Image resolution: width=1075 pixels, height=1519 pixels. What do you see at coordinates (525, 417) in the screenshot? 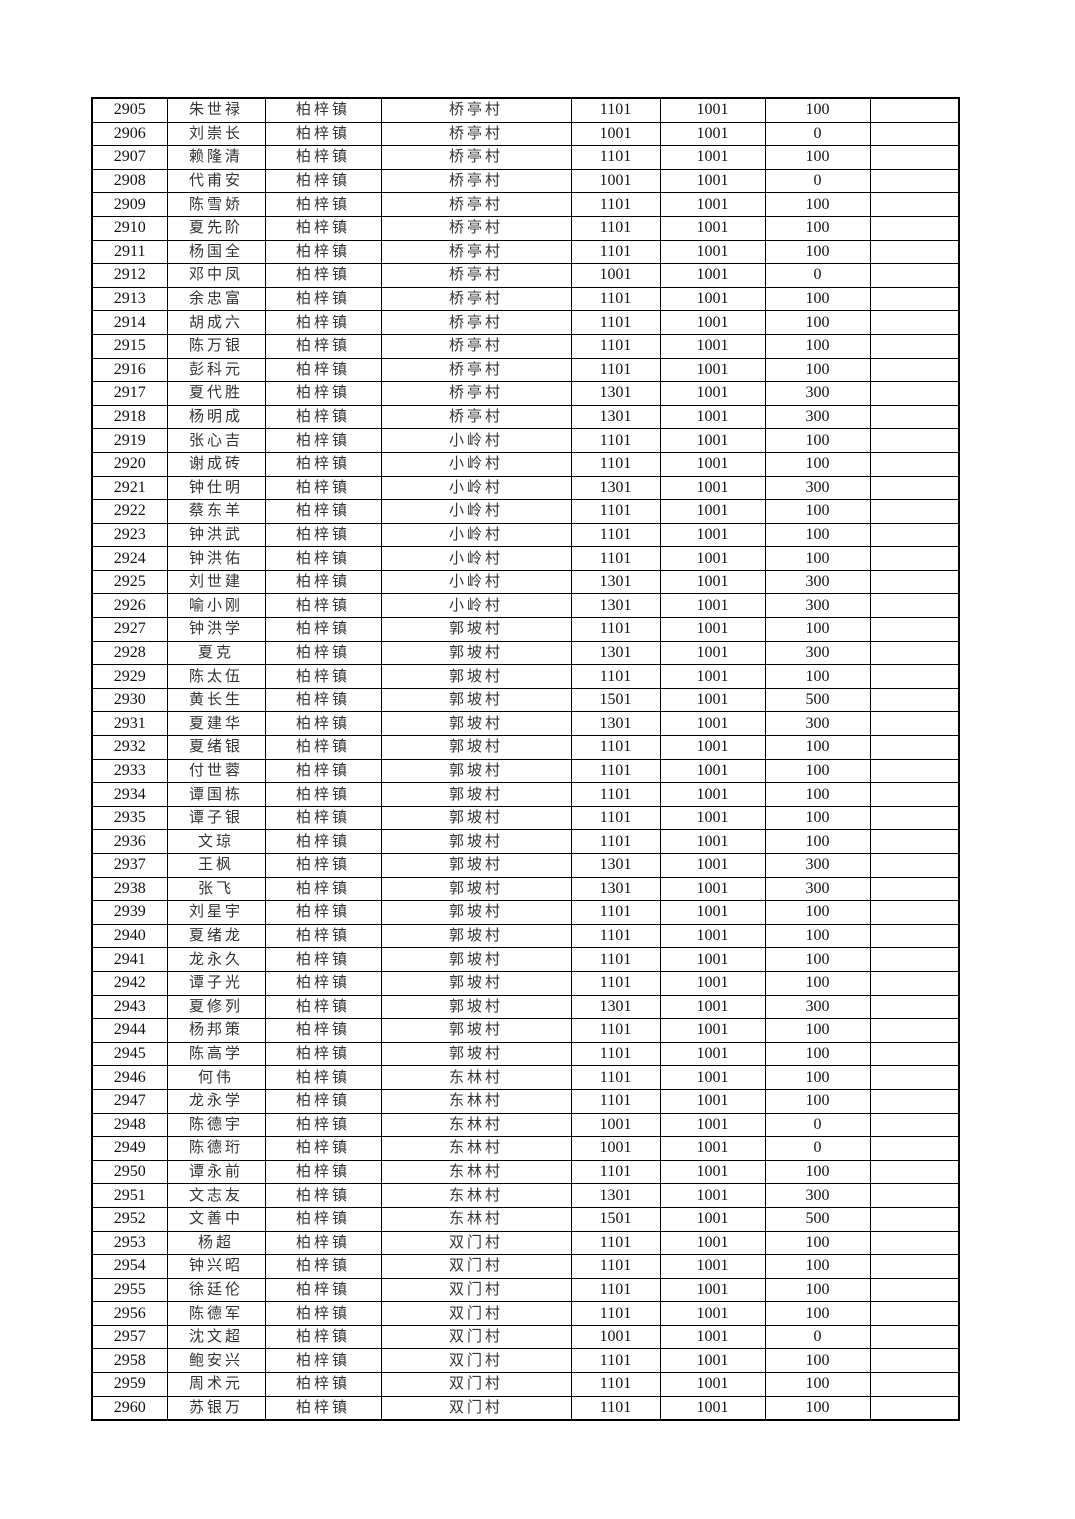
I see `table-row: 2918 杨明成 柏梓镇 桥亭村 1301 1001 300` at bounding box center [525, 417].